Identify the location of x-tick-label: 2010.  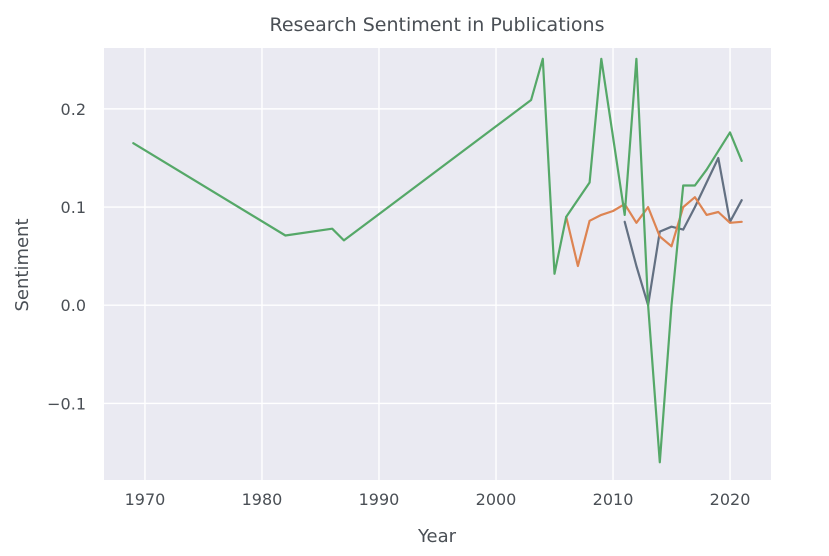
(613, 499).